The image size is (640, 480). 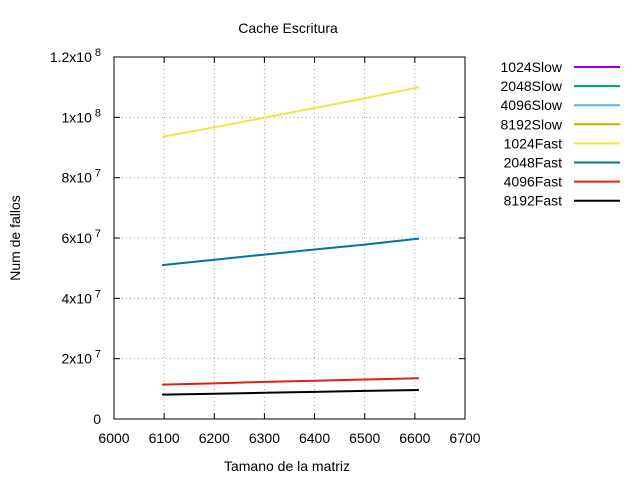 I want to click on series-line-8192fast, so click(x=290, y=392).